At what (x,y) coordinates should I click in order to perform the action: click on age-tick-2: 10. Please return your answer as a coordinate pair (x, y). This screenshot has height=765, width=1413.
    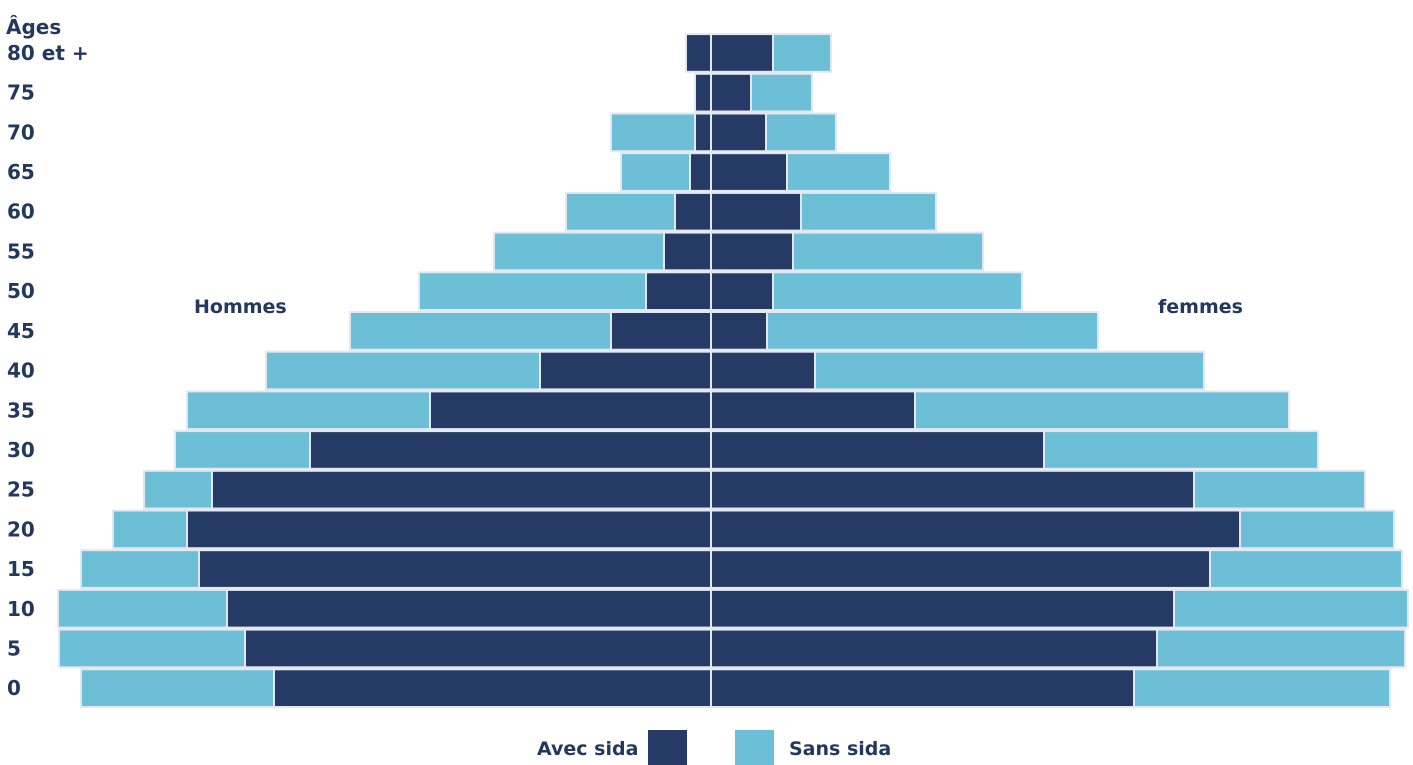
    Looking at the image, I should click on (21, 609).